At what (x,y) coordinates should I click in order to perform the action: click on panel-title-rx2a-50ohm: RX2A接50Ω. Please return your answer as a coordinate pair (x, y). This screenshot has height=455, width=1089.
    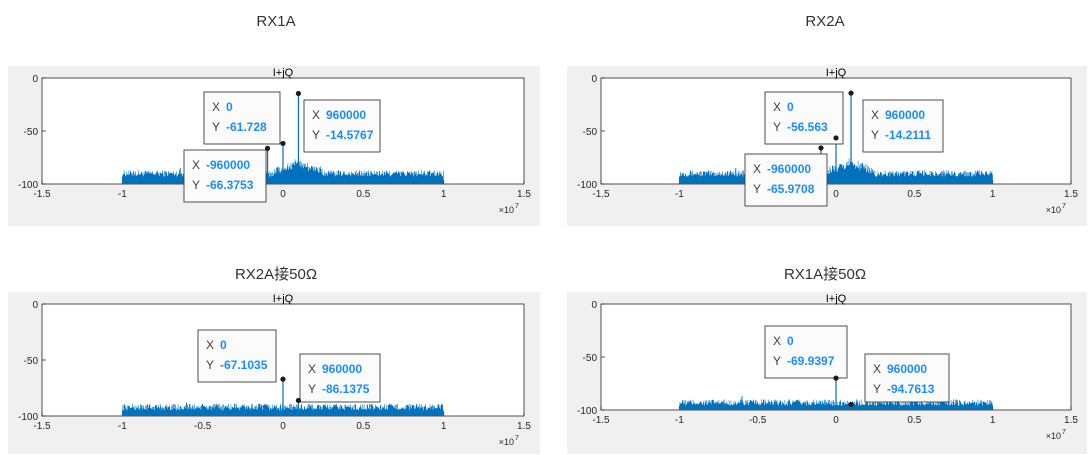
    Looking at the image, I should click on (276, 274).